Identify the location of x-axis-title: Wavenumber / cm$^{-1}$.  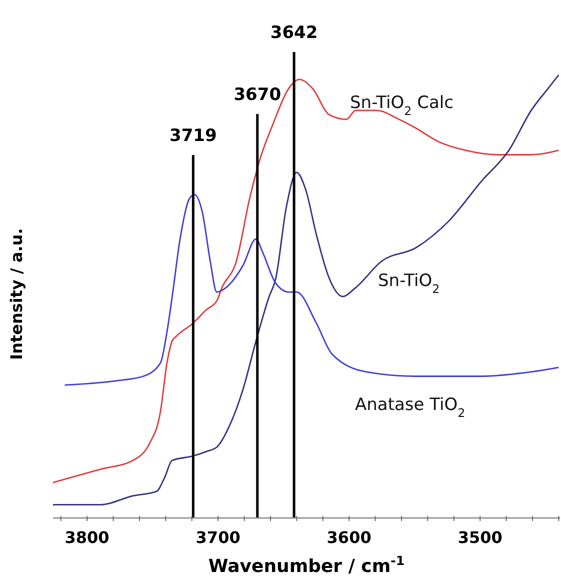
(306, 564).